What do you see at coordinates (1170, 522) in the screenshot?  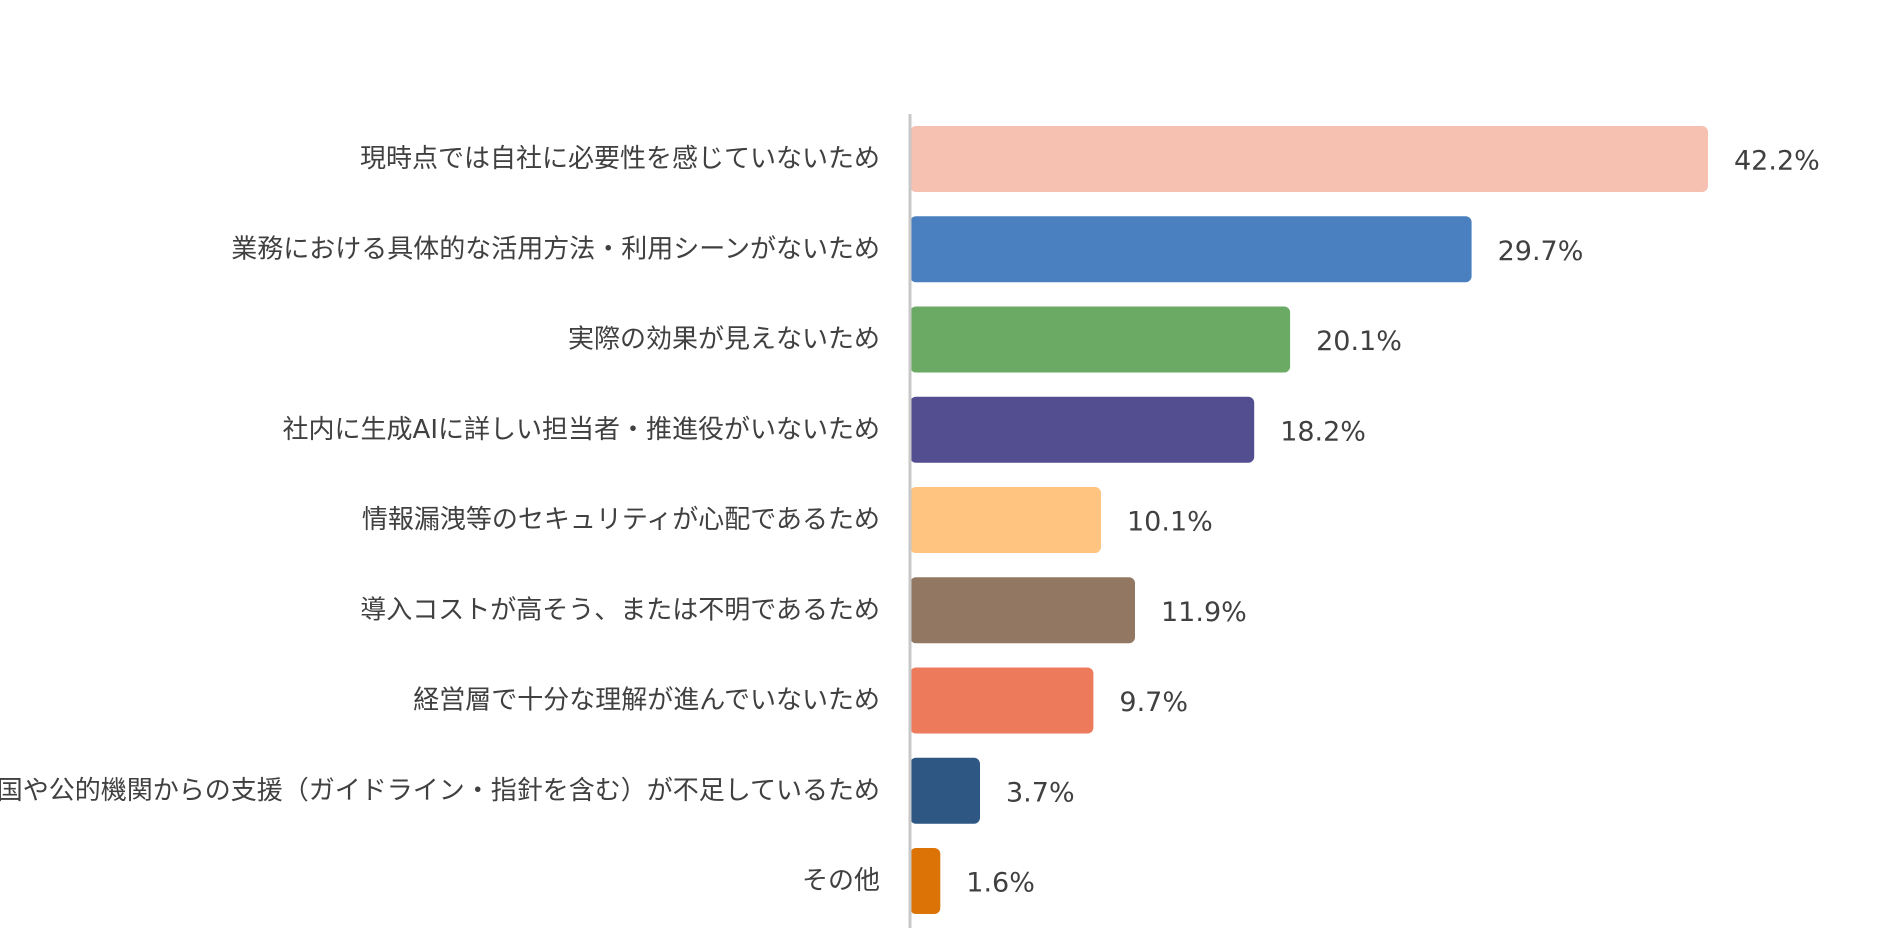 I see `value-label-5: 10.1%` at bounding box center [1170, 522].